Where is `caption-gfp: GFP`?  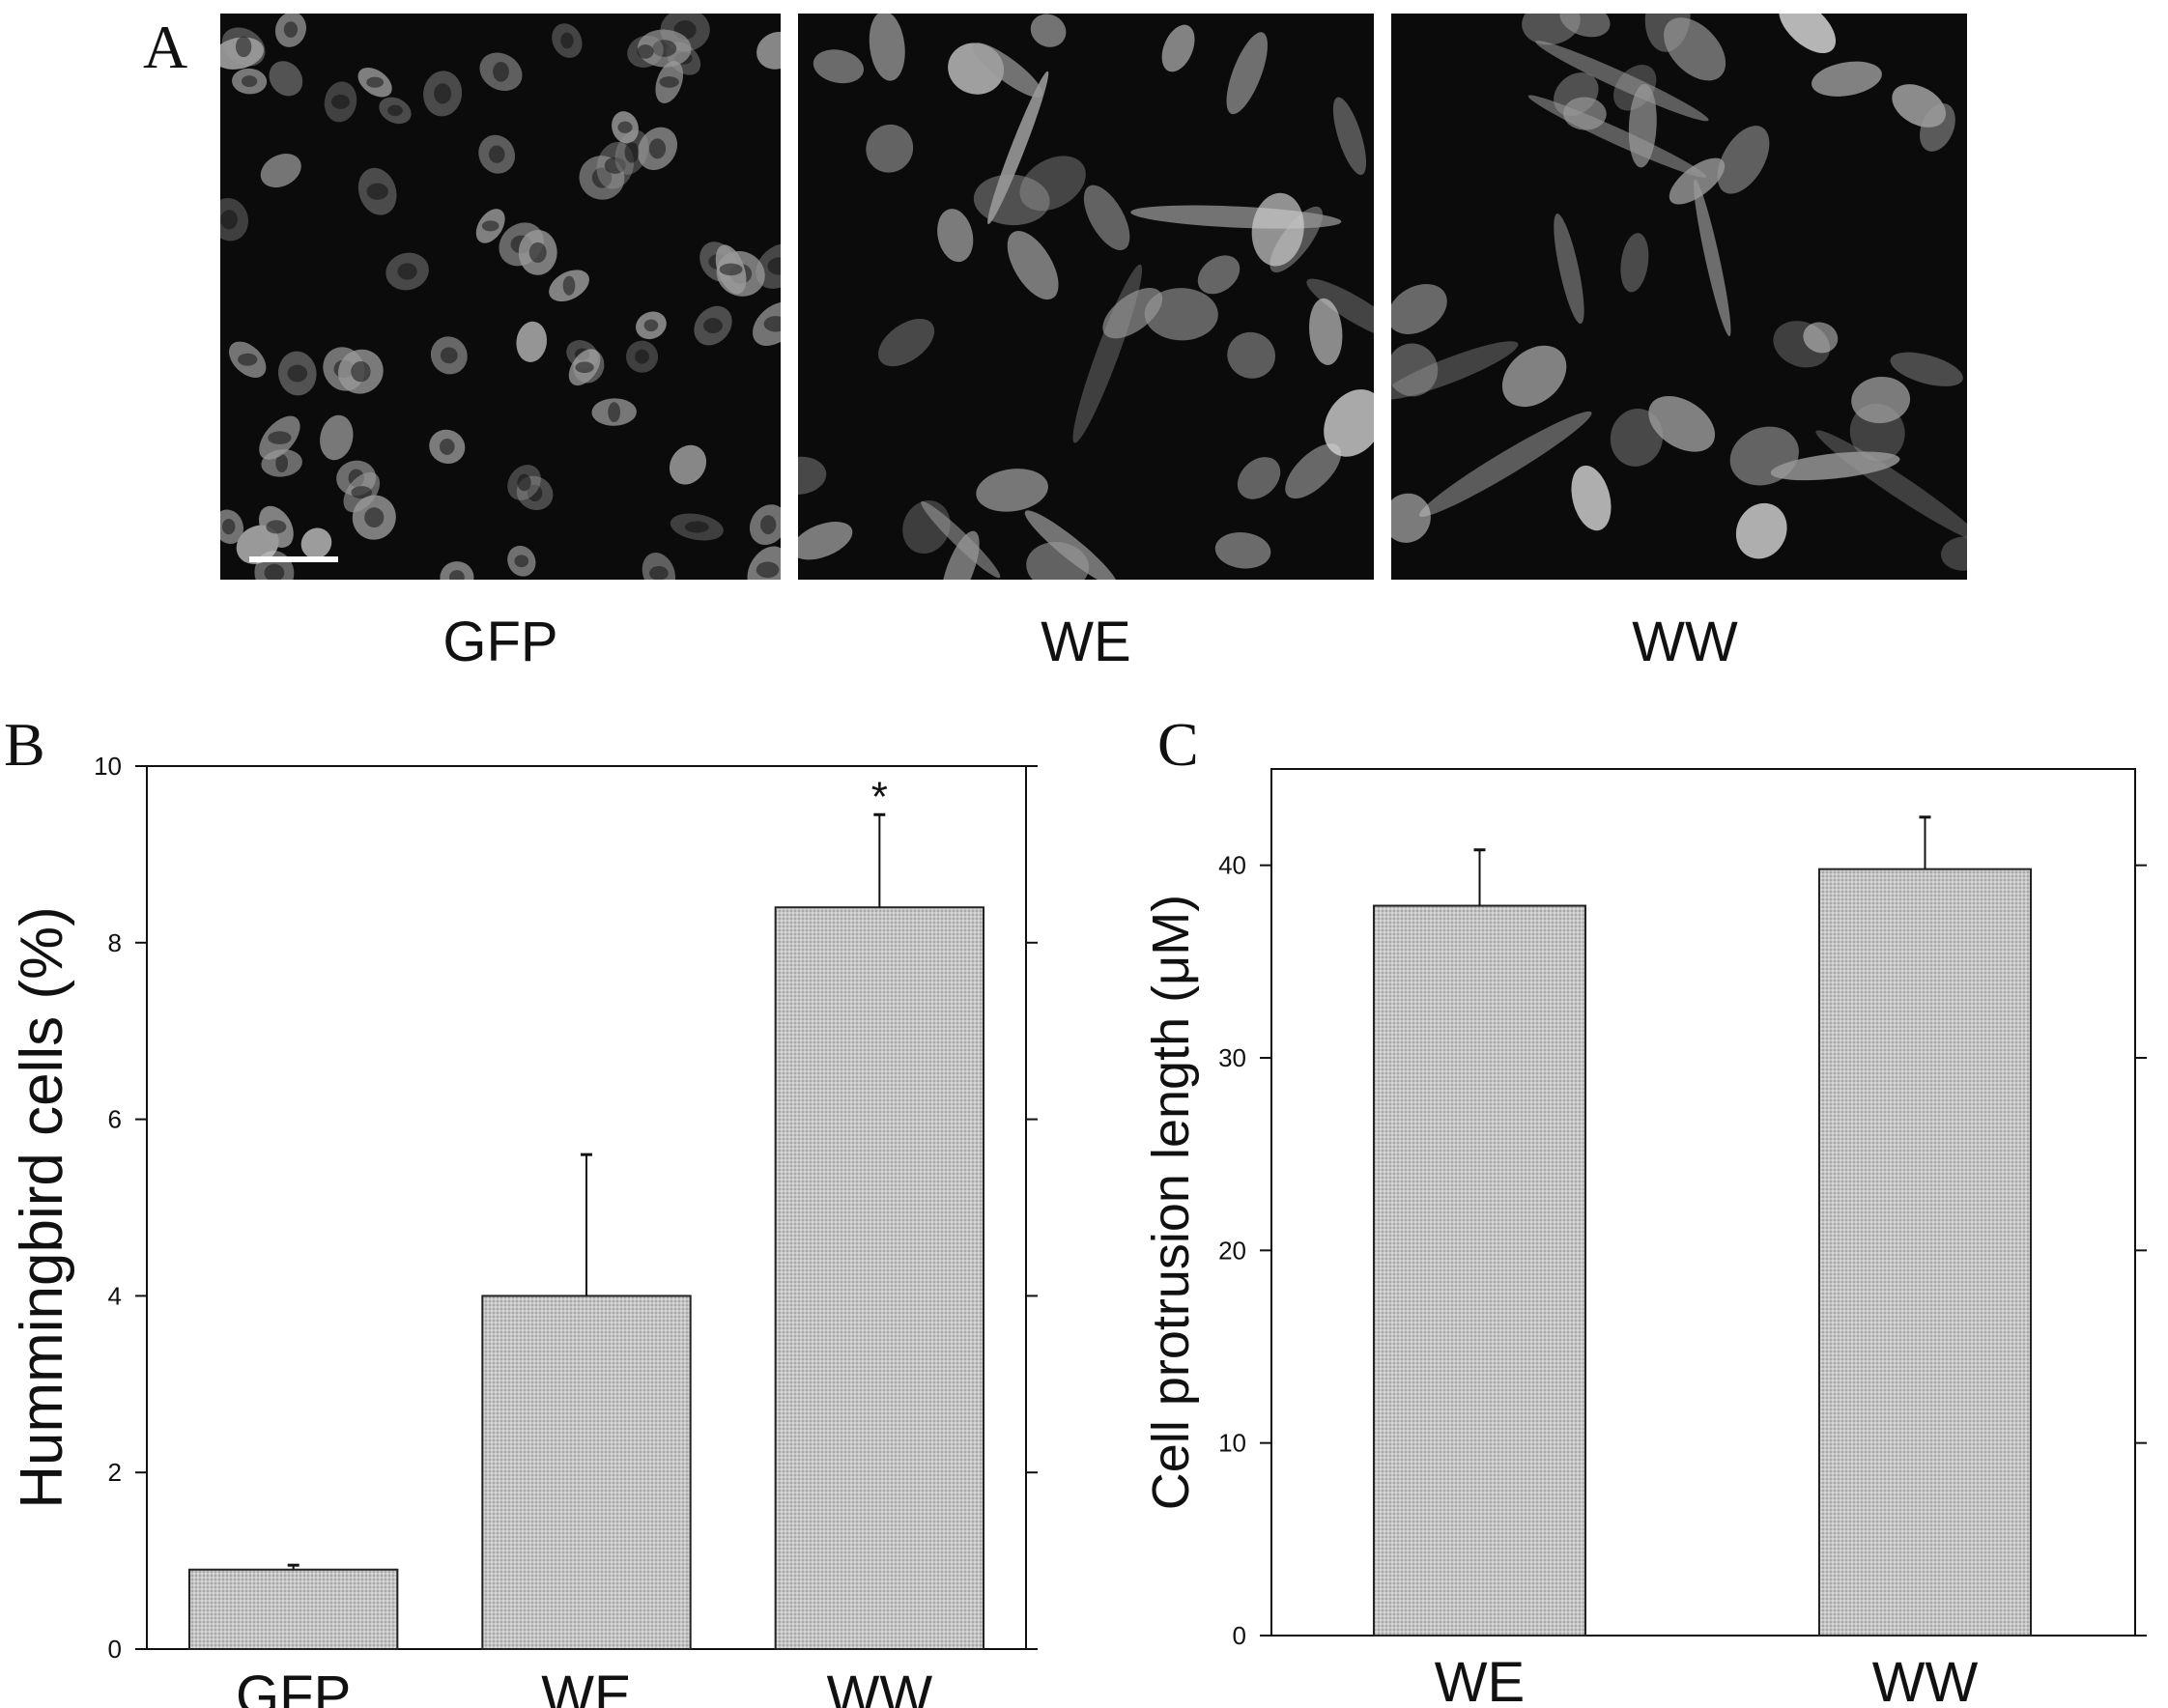 caption-gfp: GFP is located at coordinates (500, 642).